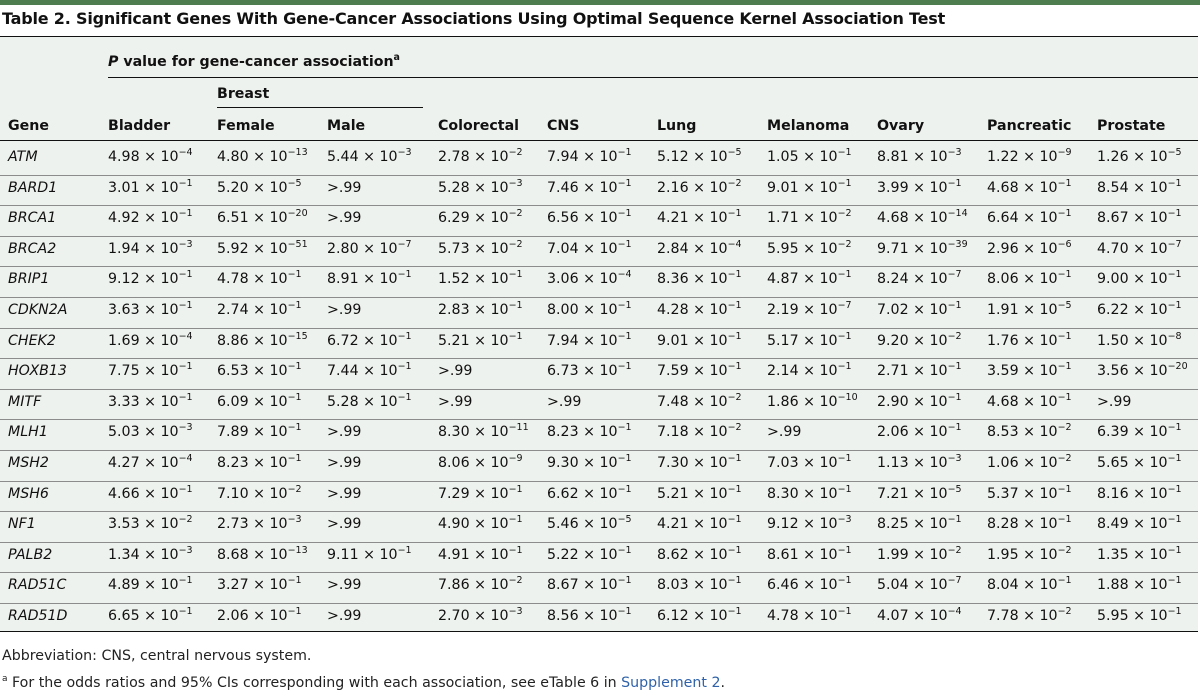 This screenshot has width=1200, height=696. I want to click on p-value-mantissa: 8.81, so click(893, 157).